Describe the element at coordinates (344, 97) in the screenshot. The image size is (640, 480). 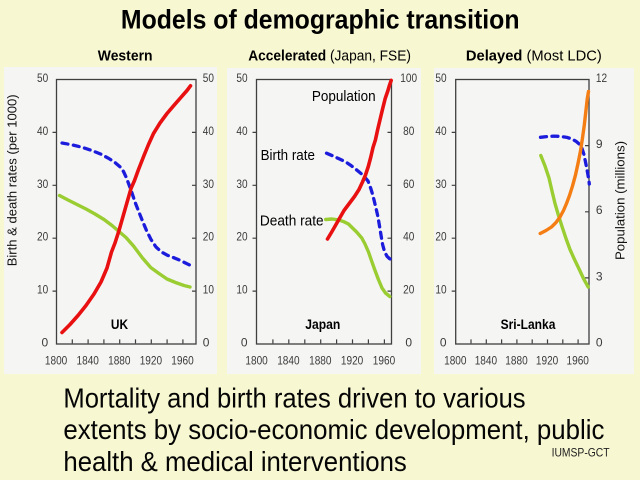
I see `svg-text: Population` at that location.